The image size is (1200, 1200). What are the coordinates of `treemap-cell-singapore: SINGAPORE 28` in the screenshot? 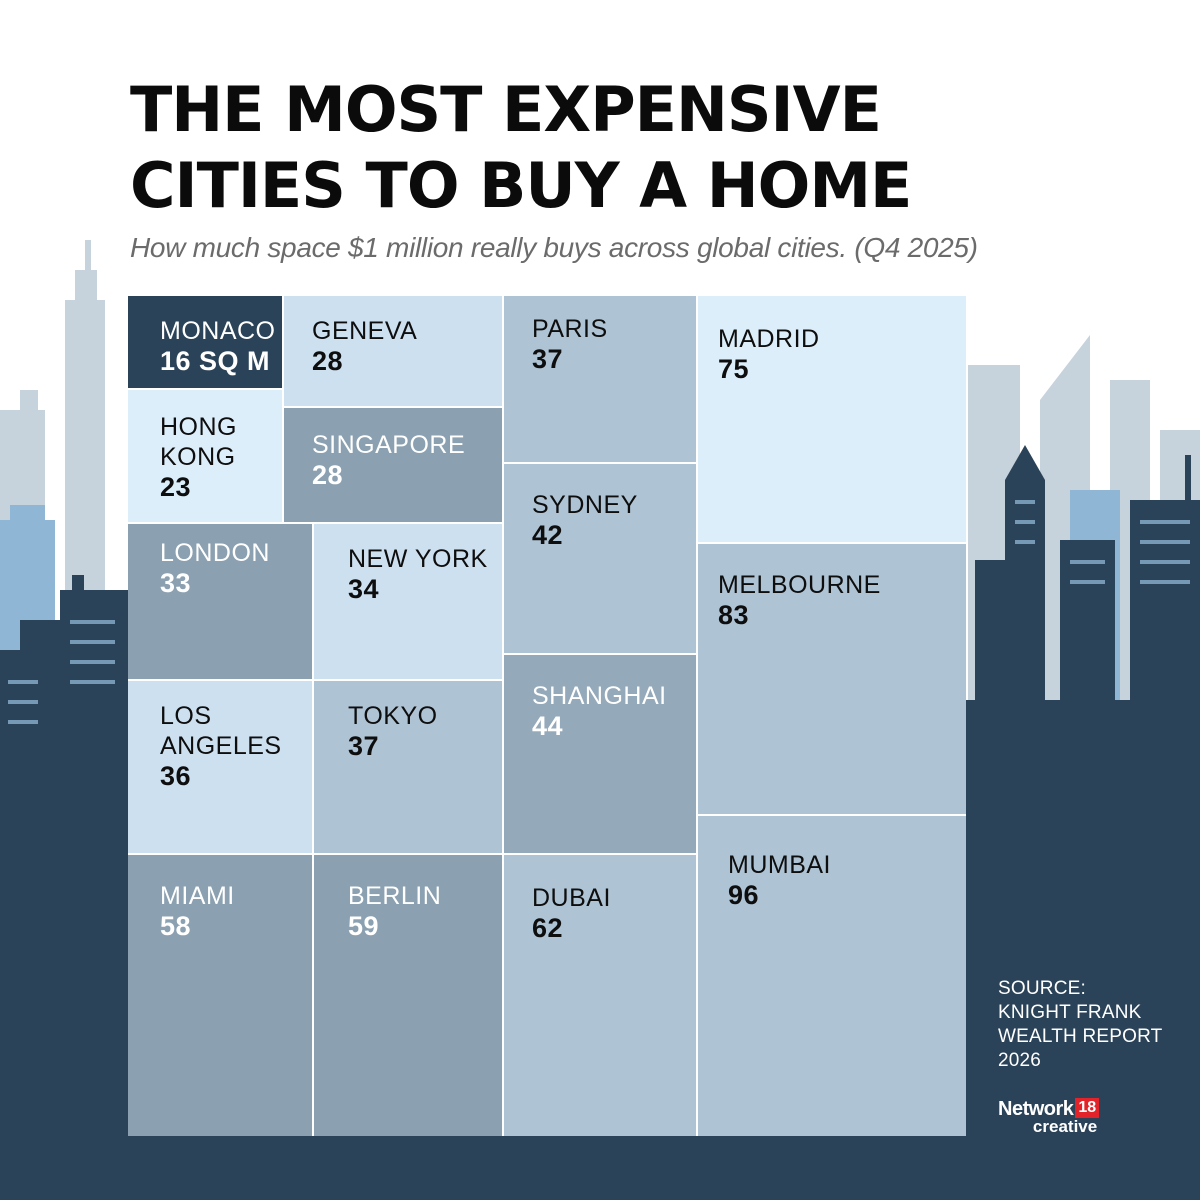 It's located at (393, 465).